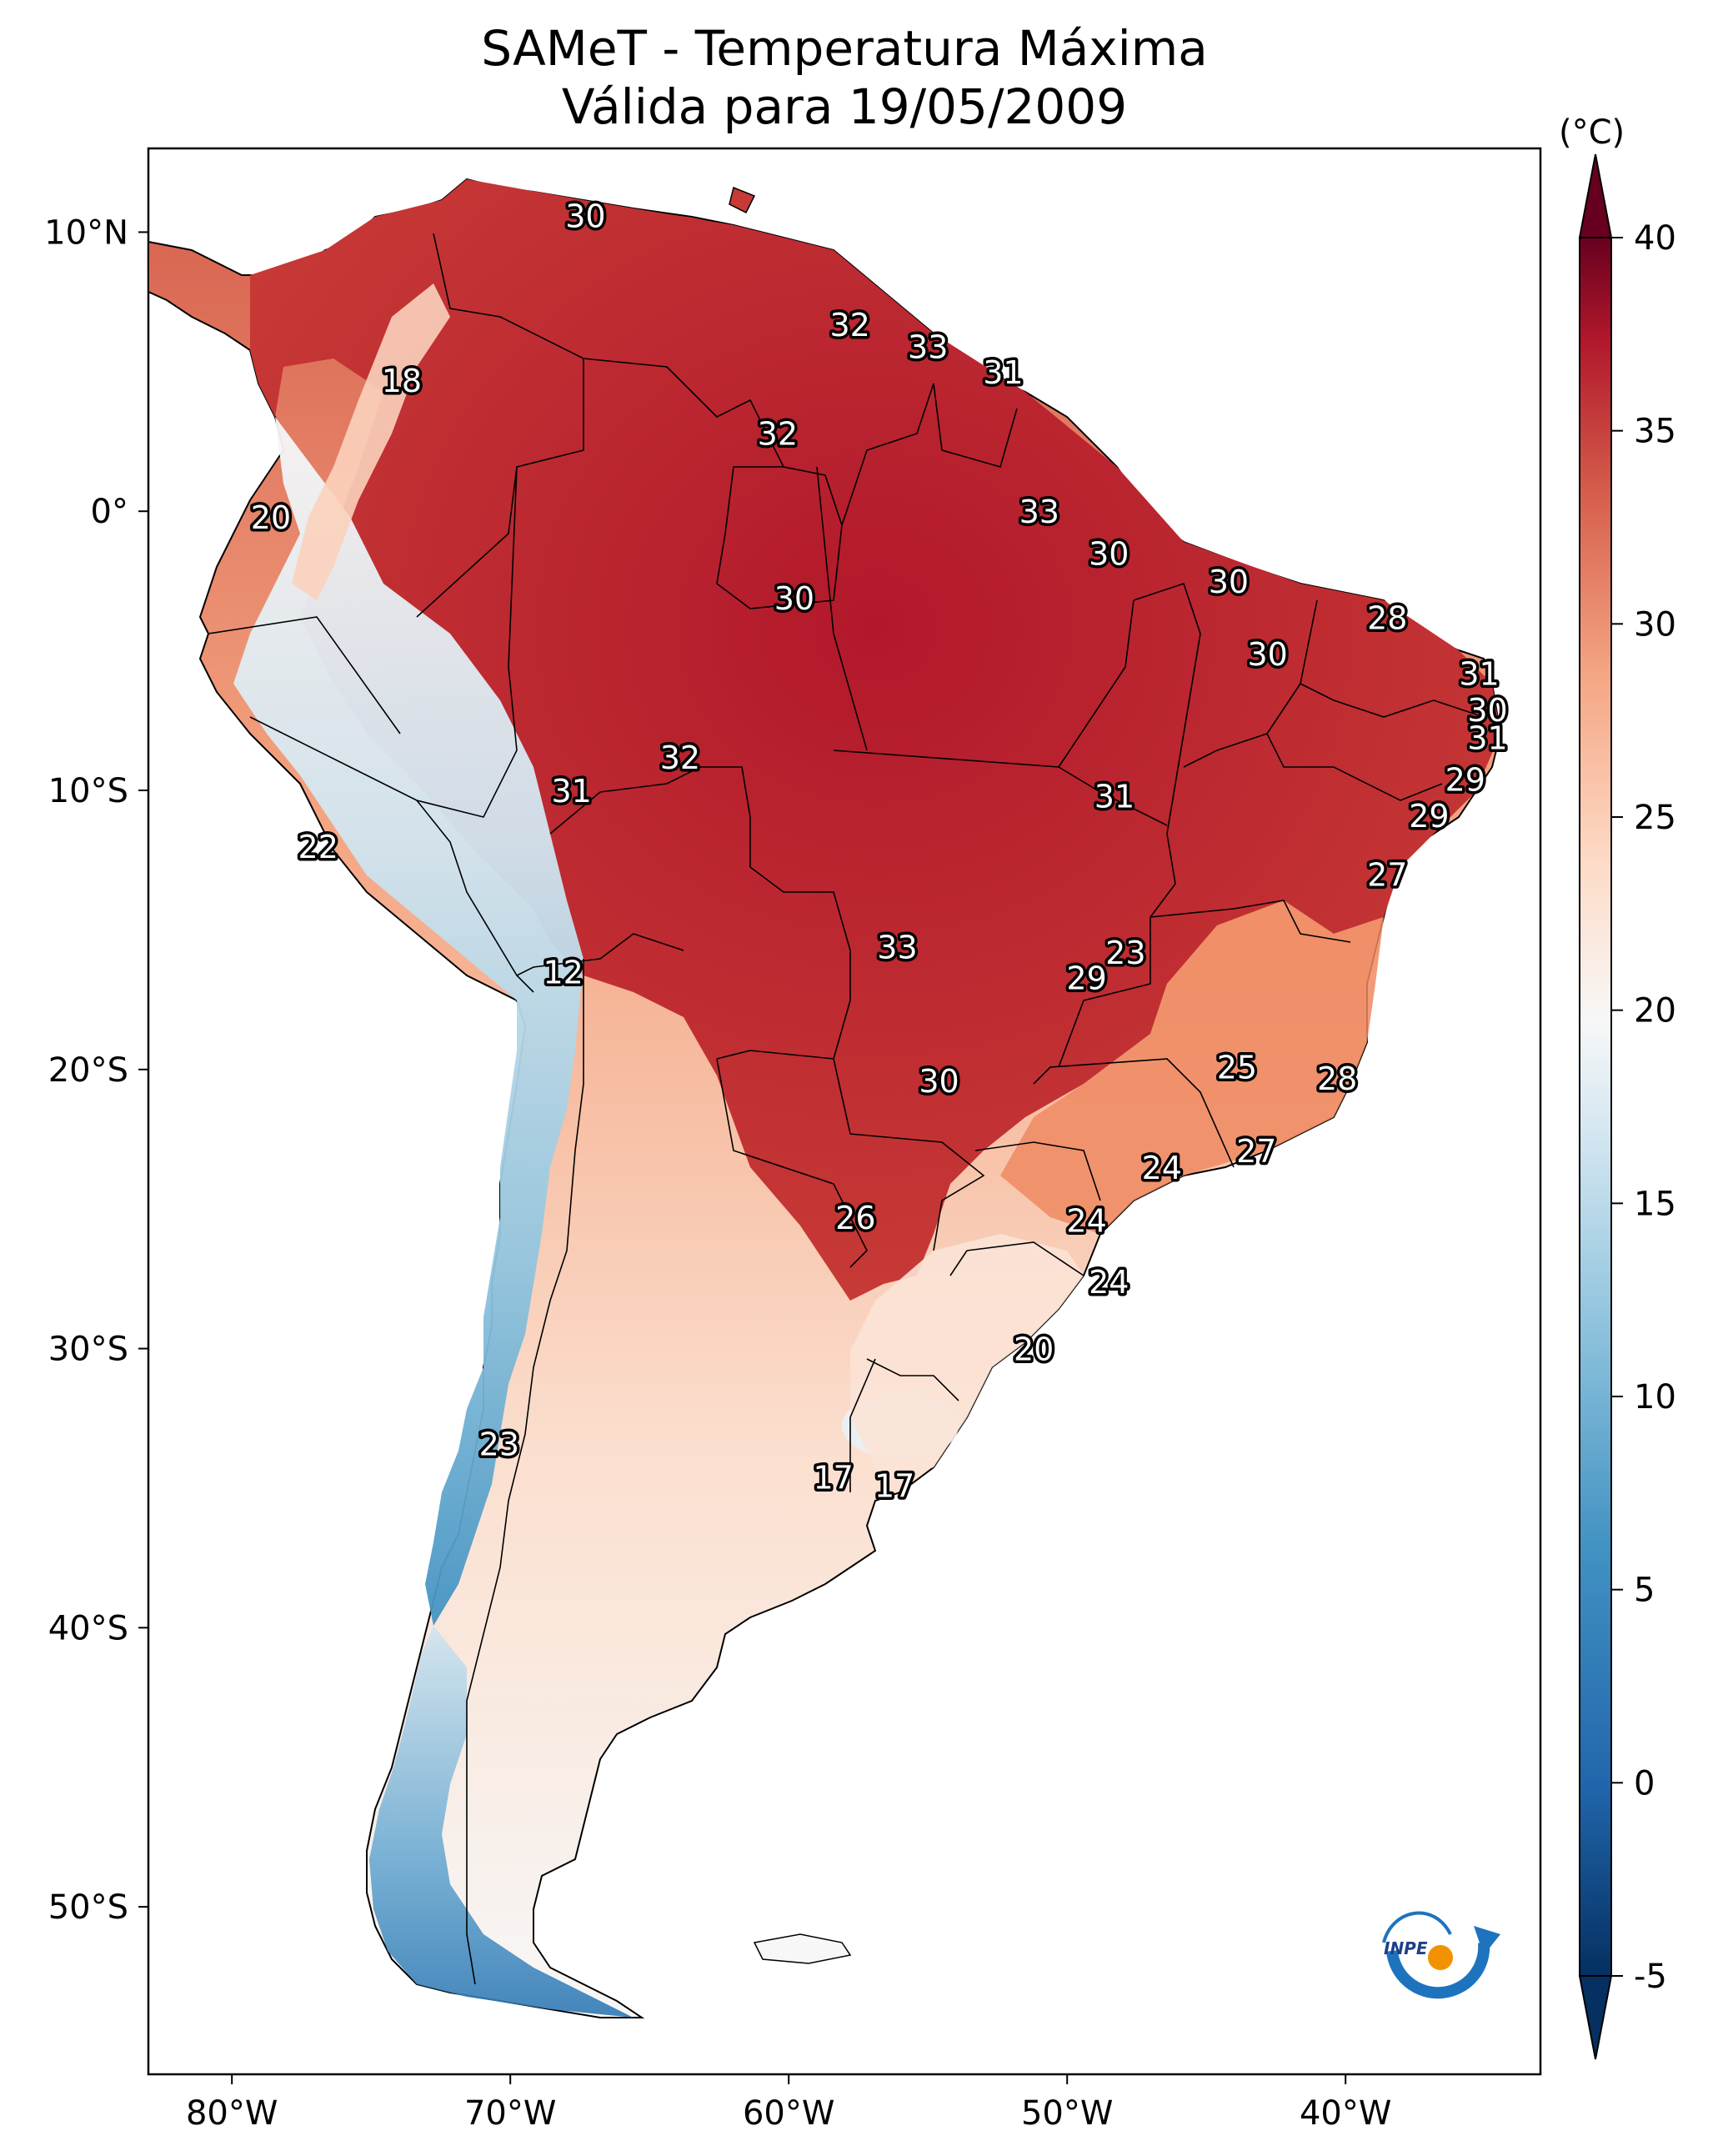 The height and width of the screenshot is (2156, 1723). Describe the element at coordinates (1655, 1011) in the screenshot. I see `colorbar-tick-label: 20` at that location.